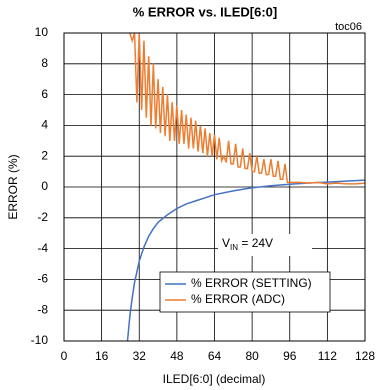 The image size is (385, 390). I want to click on y-tick-label: 10, so click(42, 32).